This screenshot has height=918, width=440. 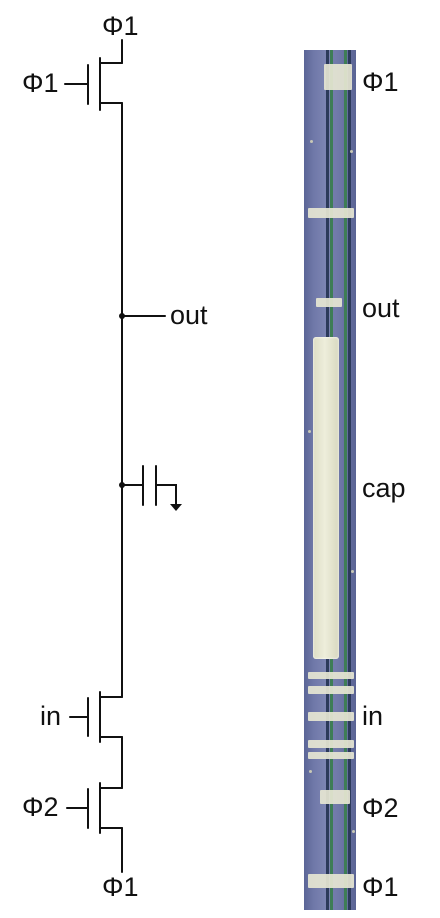 What do you see at coordinates (331, 881) in the screenshot?
I see `die-contact-bottom` at bounding box center [331, 881].